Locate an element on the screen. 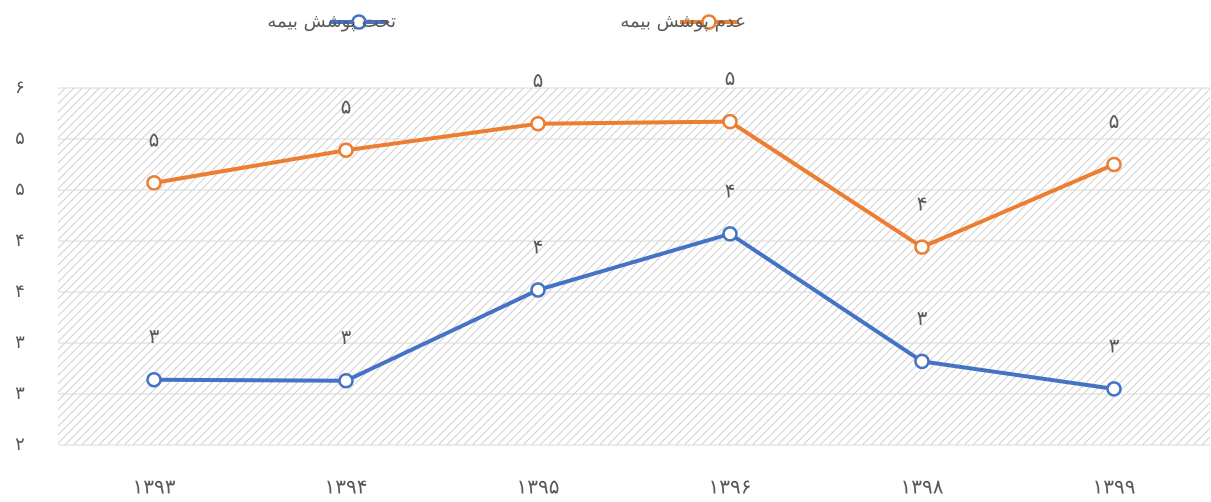 This screenshot has width=1211, height=502. x-tick-label: ۱۳۹۵ is located at coordinates (538, 487).